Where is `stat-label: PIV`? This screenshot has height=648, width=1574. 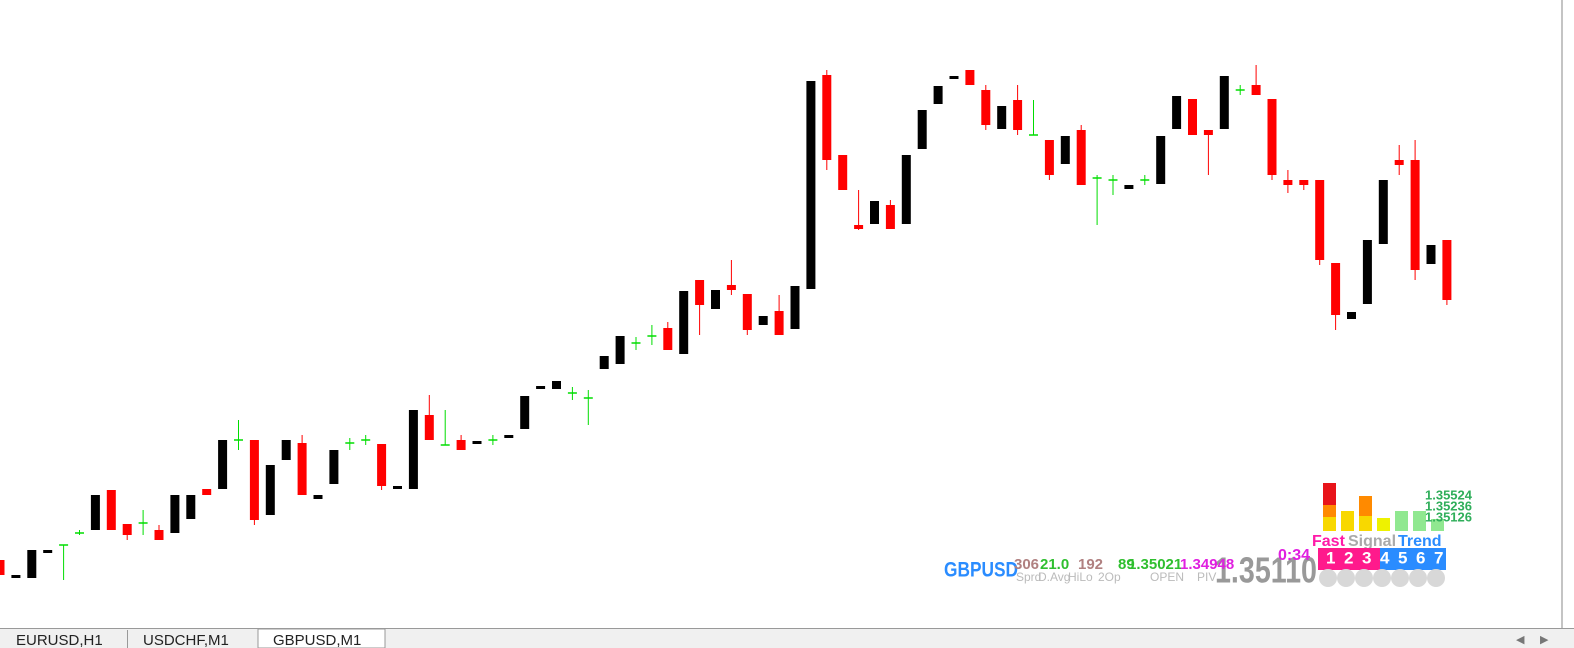
stat-label: PIV is located at coordinates (1206, 577).